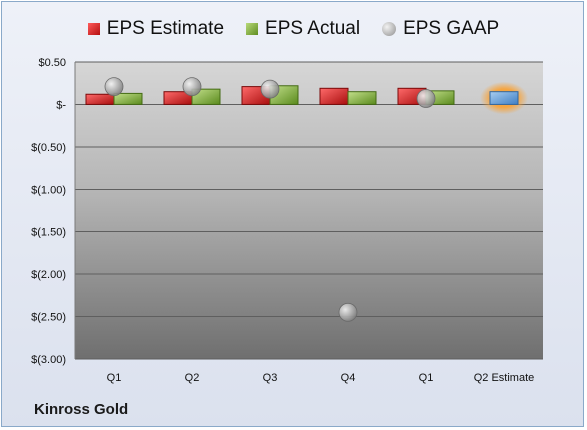 The height and width of the screenshot is (430, 587). What do you see at coordinates (48, 275) in the screenshot?
I see `y-tick-label: $(2.00)` at bounding box center [48, 275].